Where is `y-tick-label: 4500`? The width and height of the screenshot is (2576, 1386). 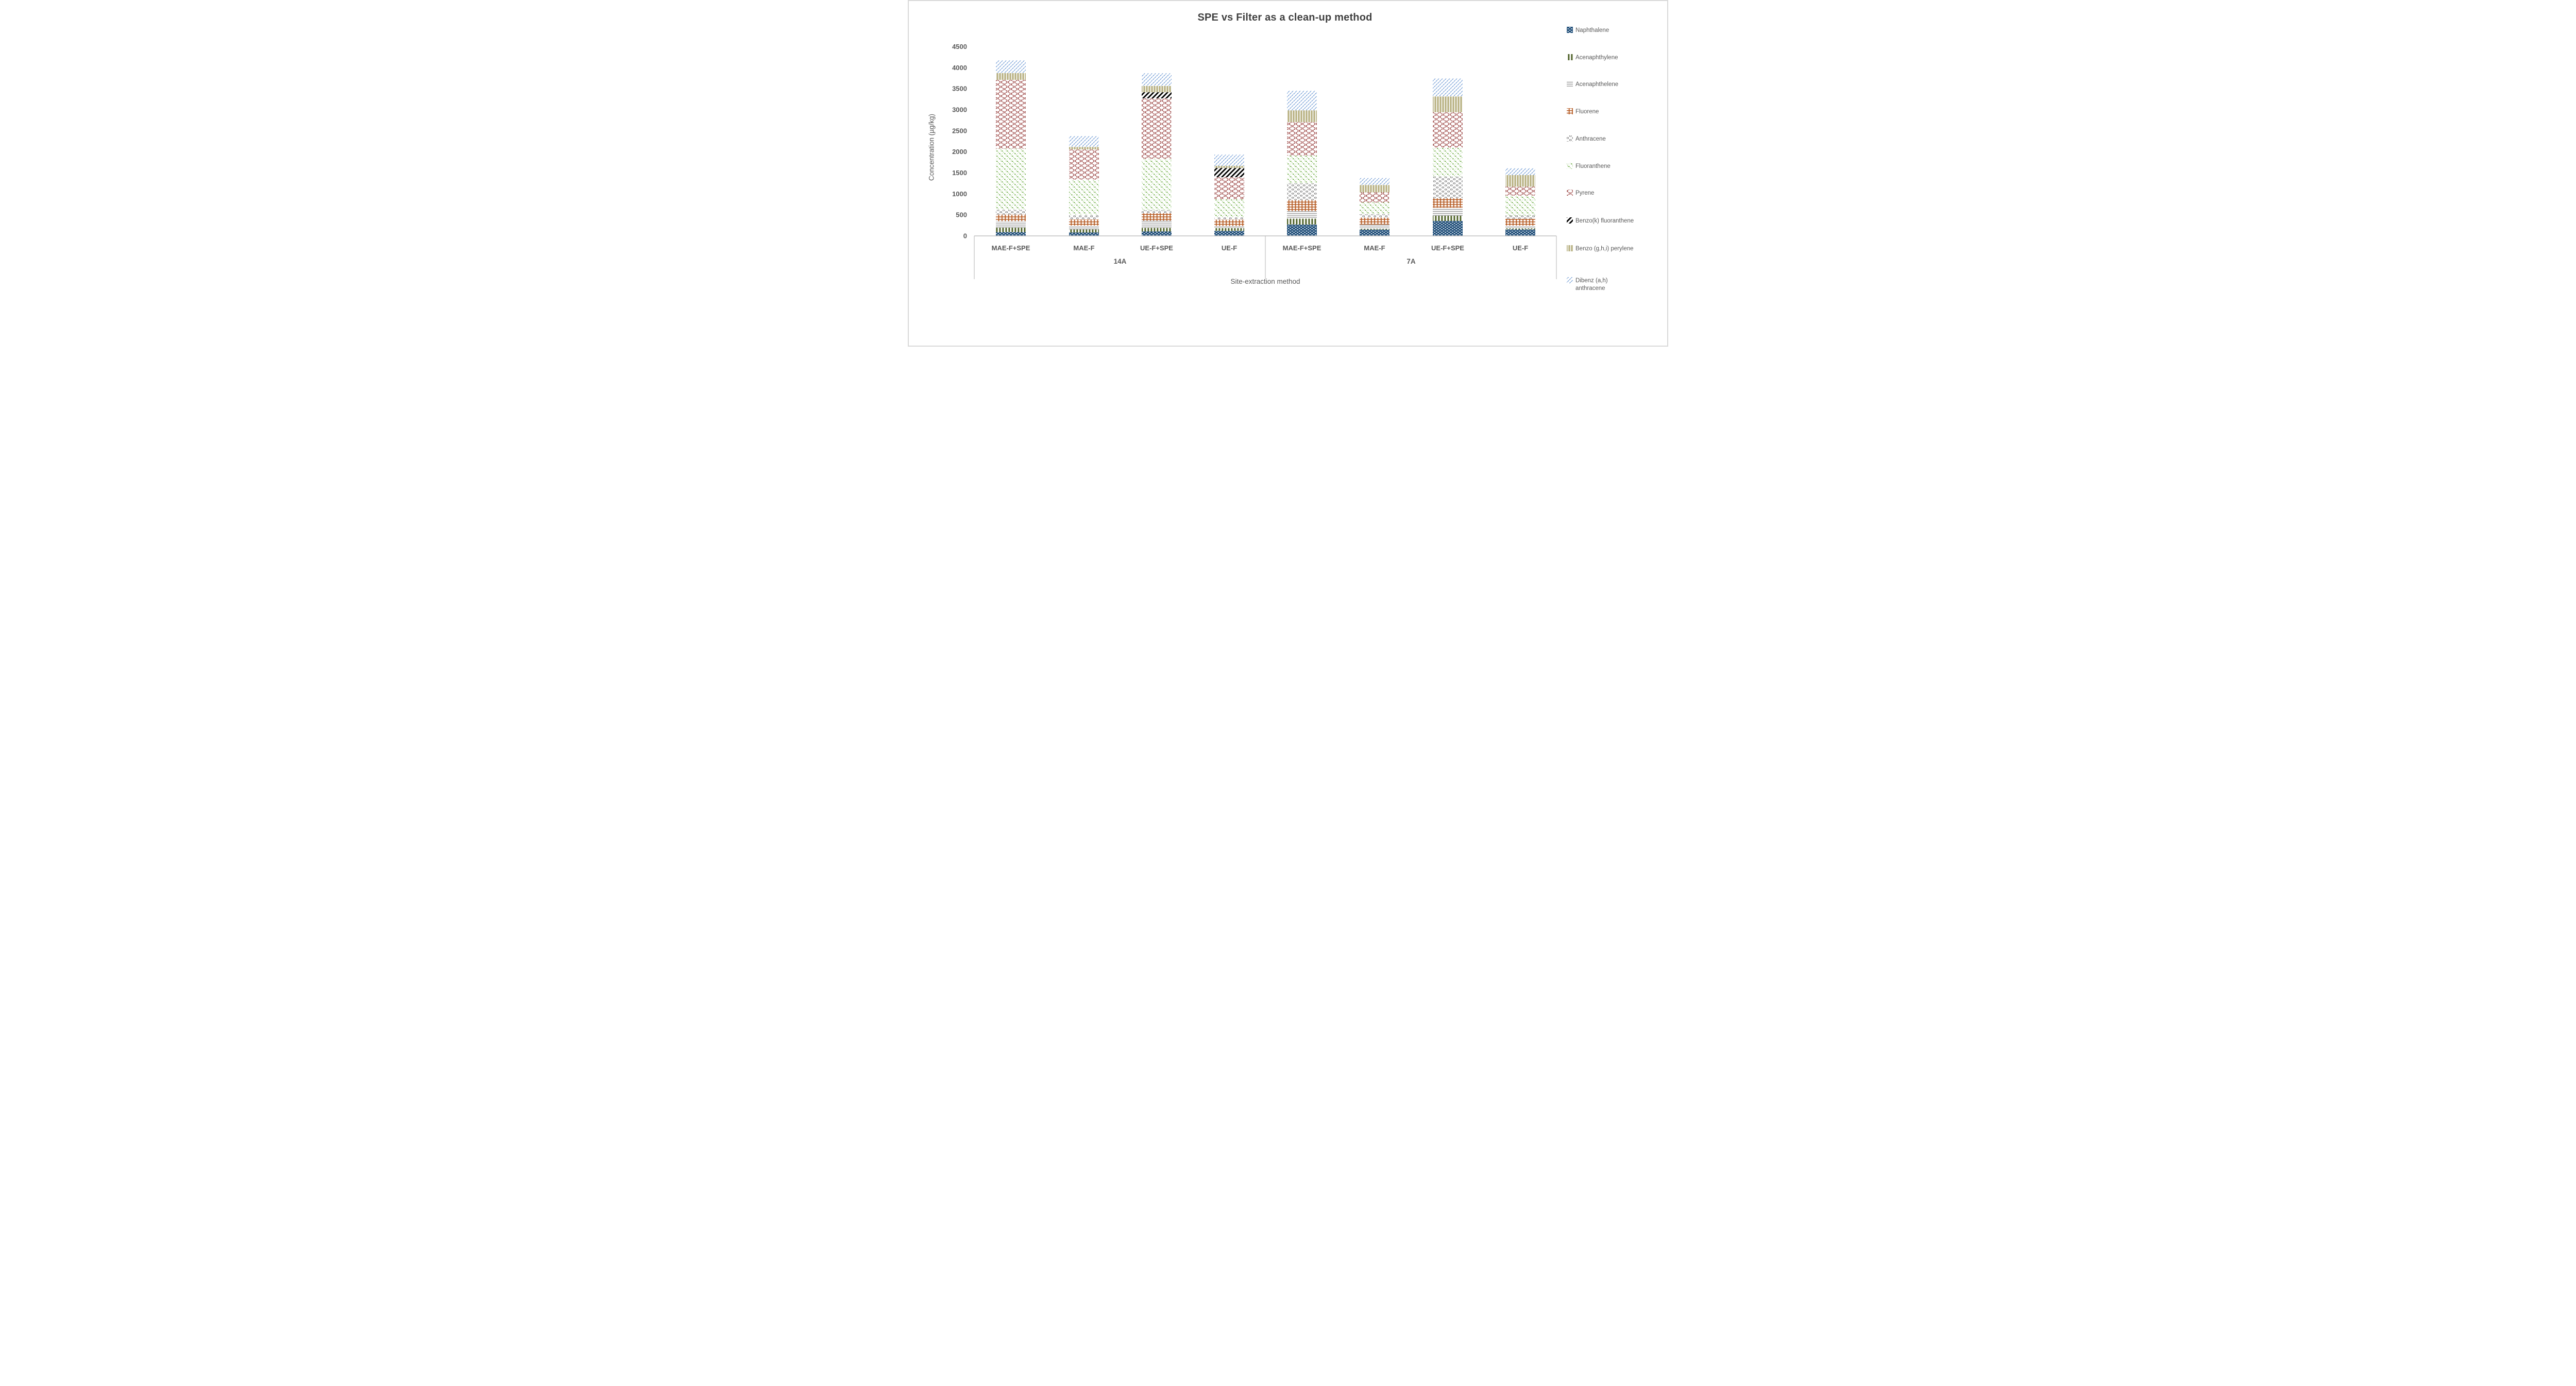 y-tick-label: 4500 is located at coordinates (960, 46).